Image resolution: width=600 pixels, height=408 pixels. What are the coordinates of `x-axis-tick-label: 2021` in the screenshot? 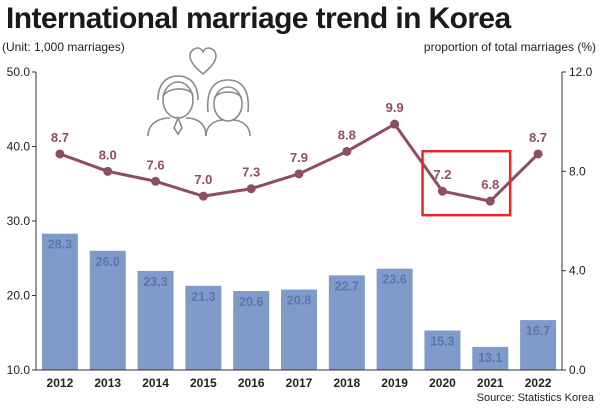 It's located at (490, 383).